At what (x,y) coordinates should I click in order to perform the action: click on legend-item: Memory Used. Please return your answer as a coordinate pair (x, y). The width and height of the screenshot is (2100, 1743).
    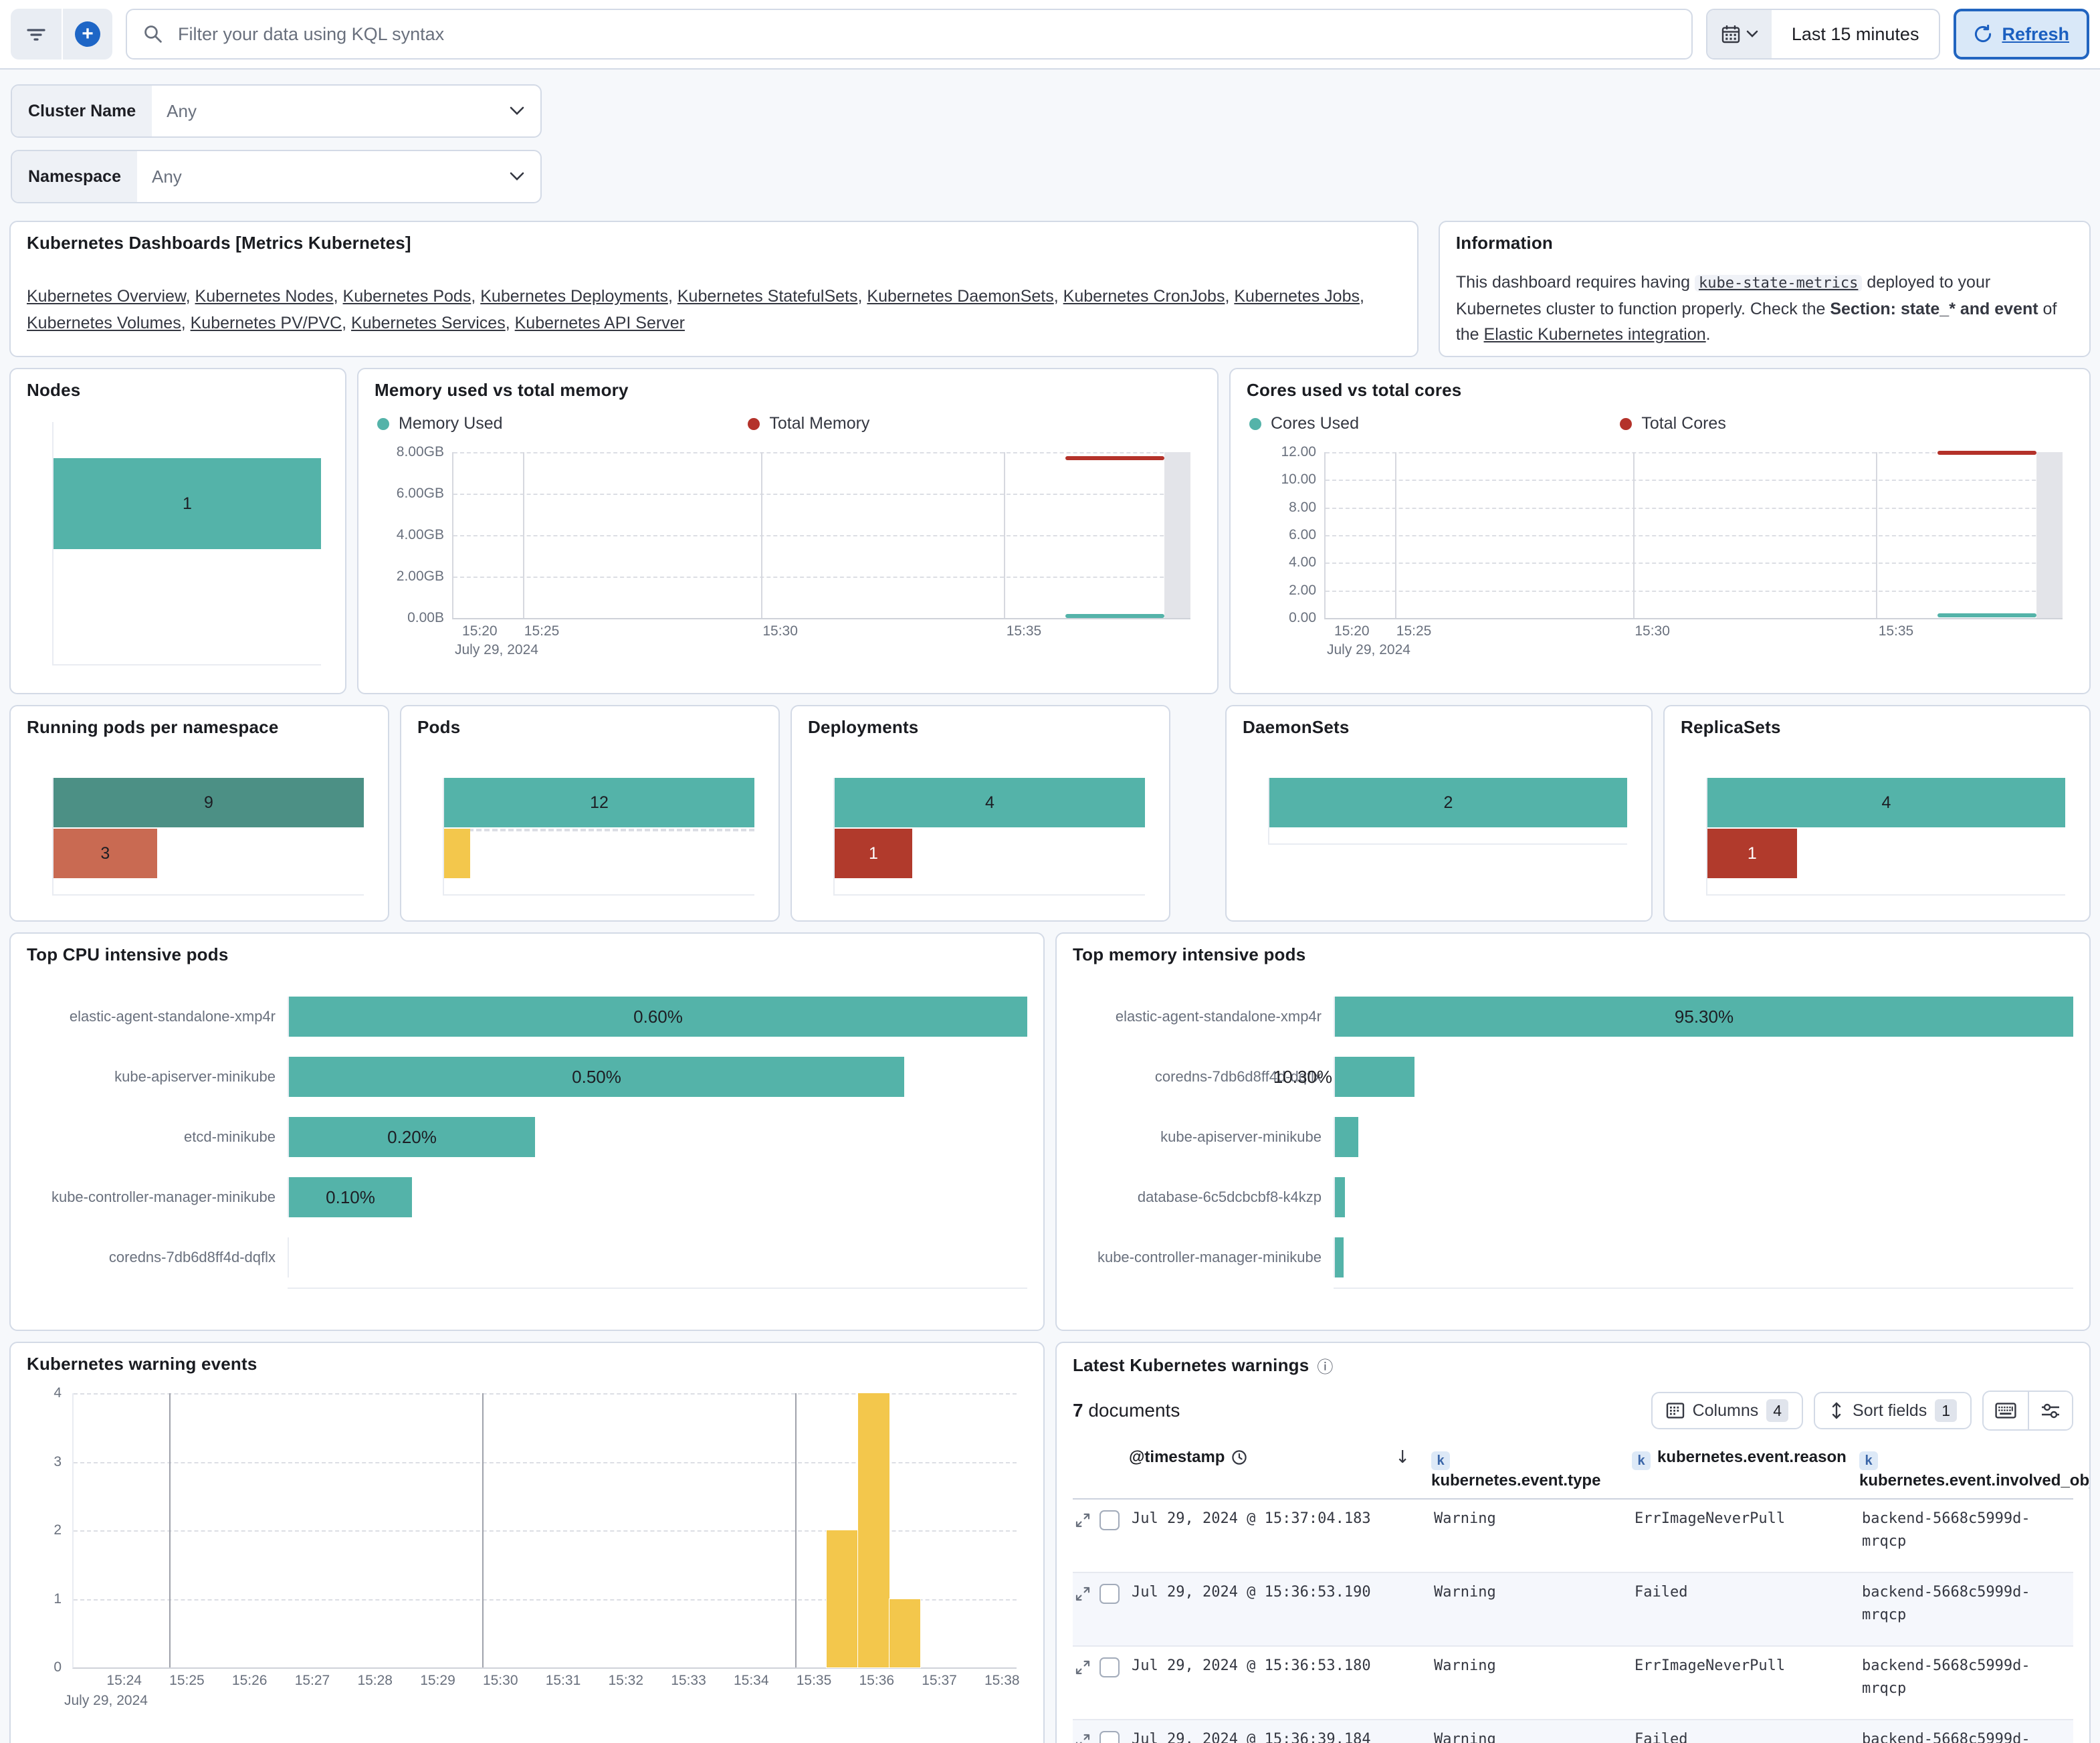
    Looking at the image, I should click on (562, 423).